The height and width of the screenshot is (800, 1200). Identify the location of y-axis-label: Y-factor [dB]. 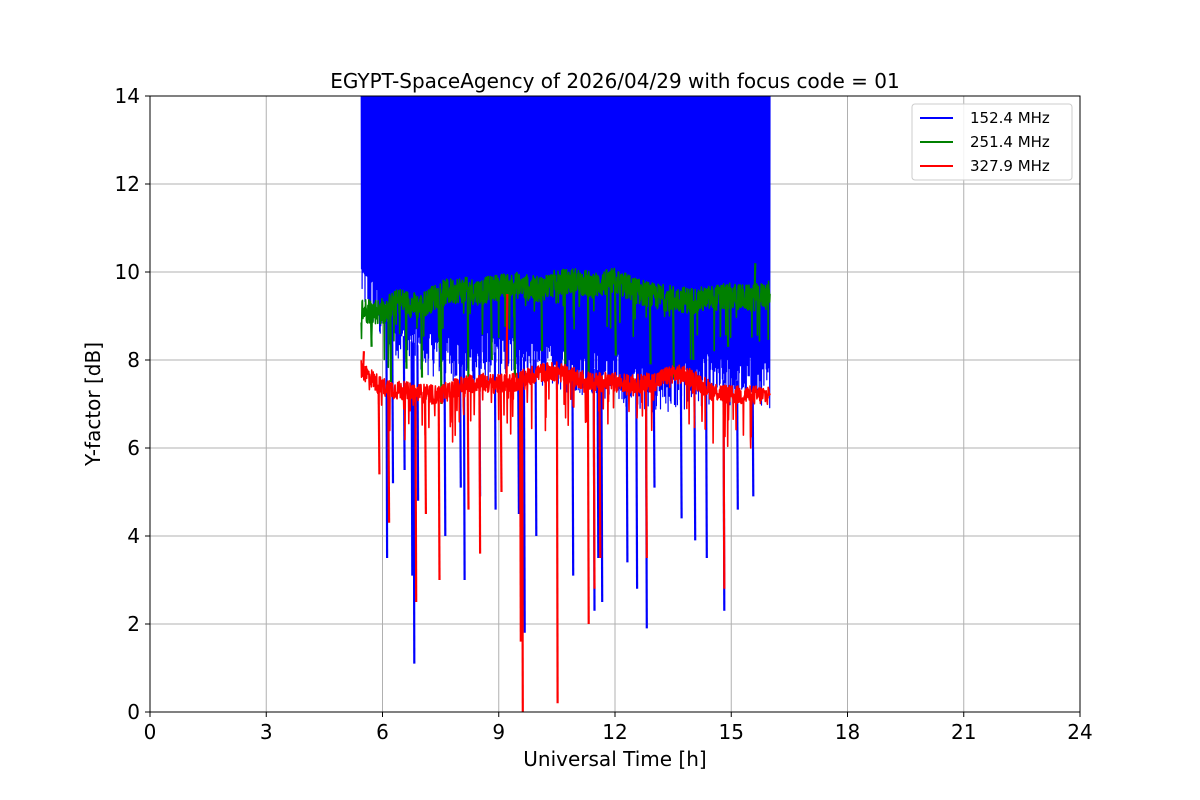
(93, 404).